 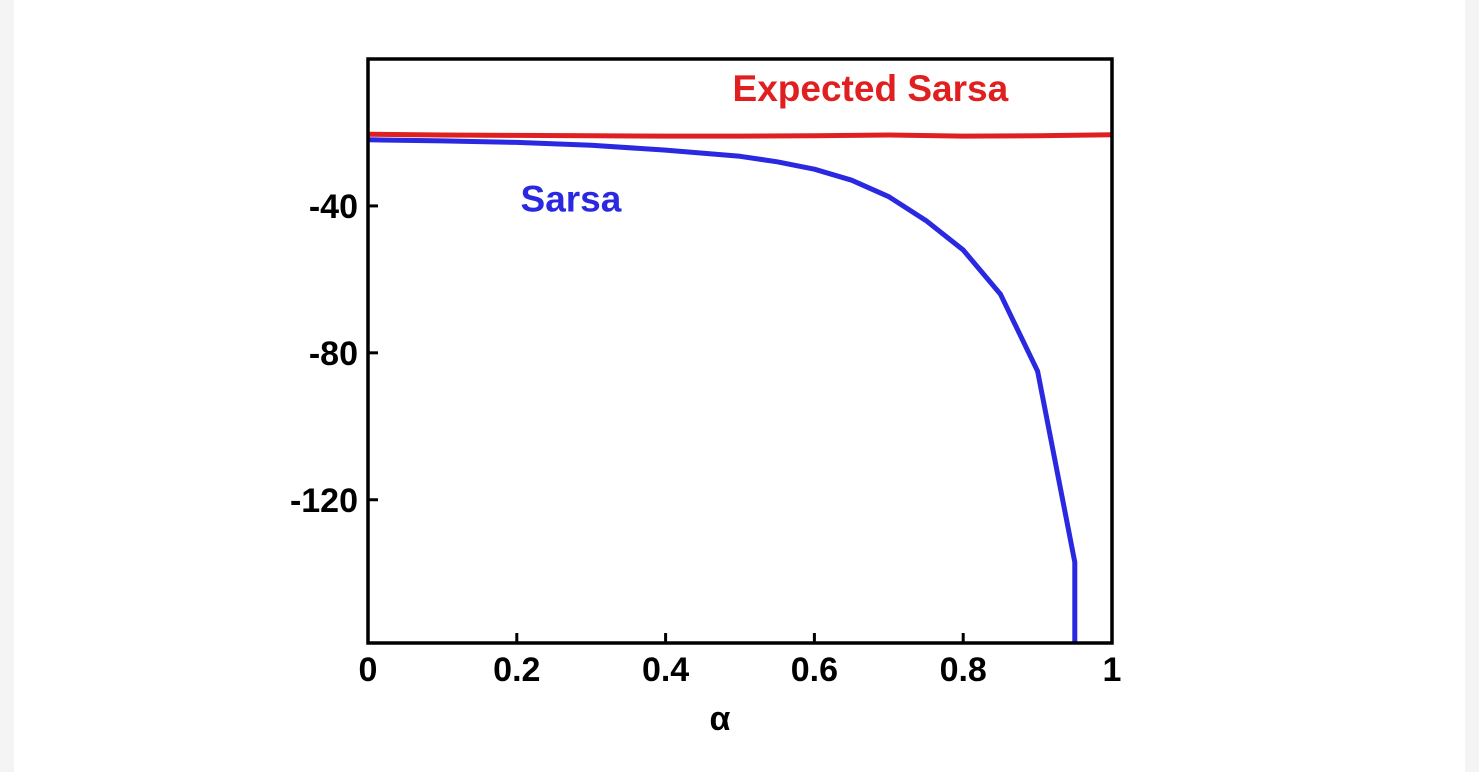 What do you see at coordinates (333, 354) in the screenshot?
I see `y-tick-label: -80` at bounding box center [333, 354].